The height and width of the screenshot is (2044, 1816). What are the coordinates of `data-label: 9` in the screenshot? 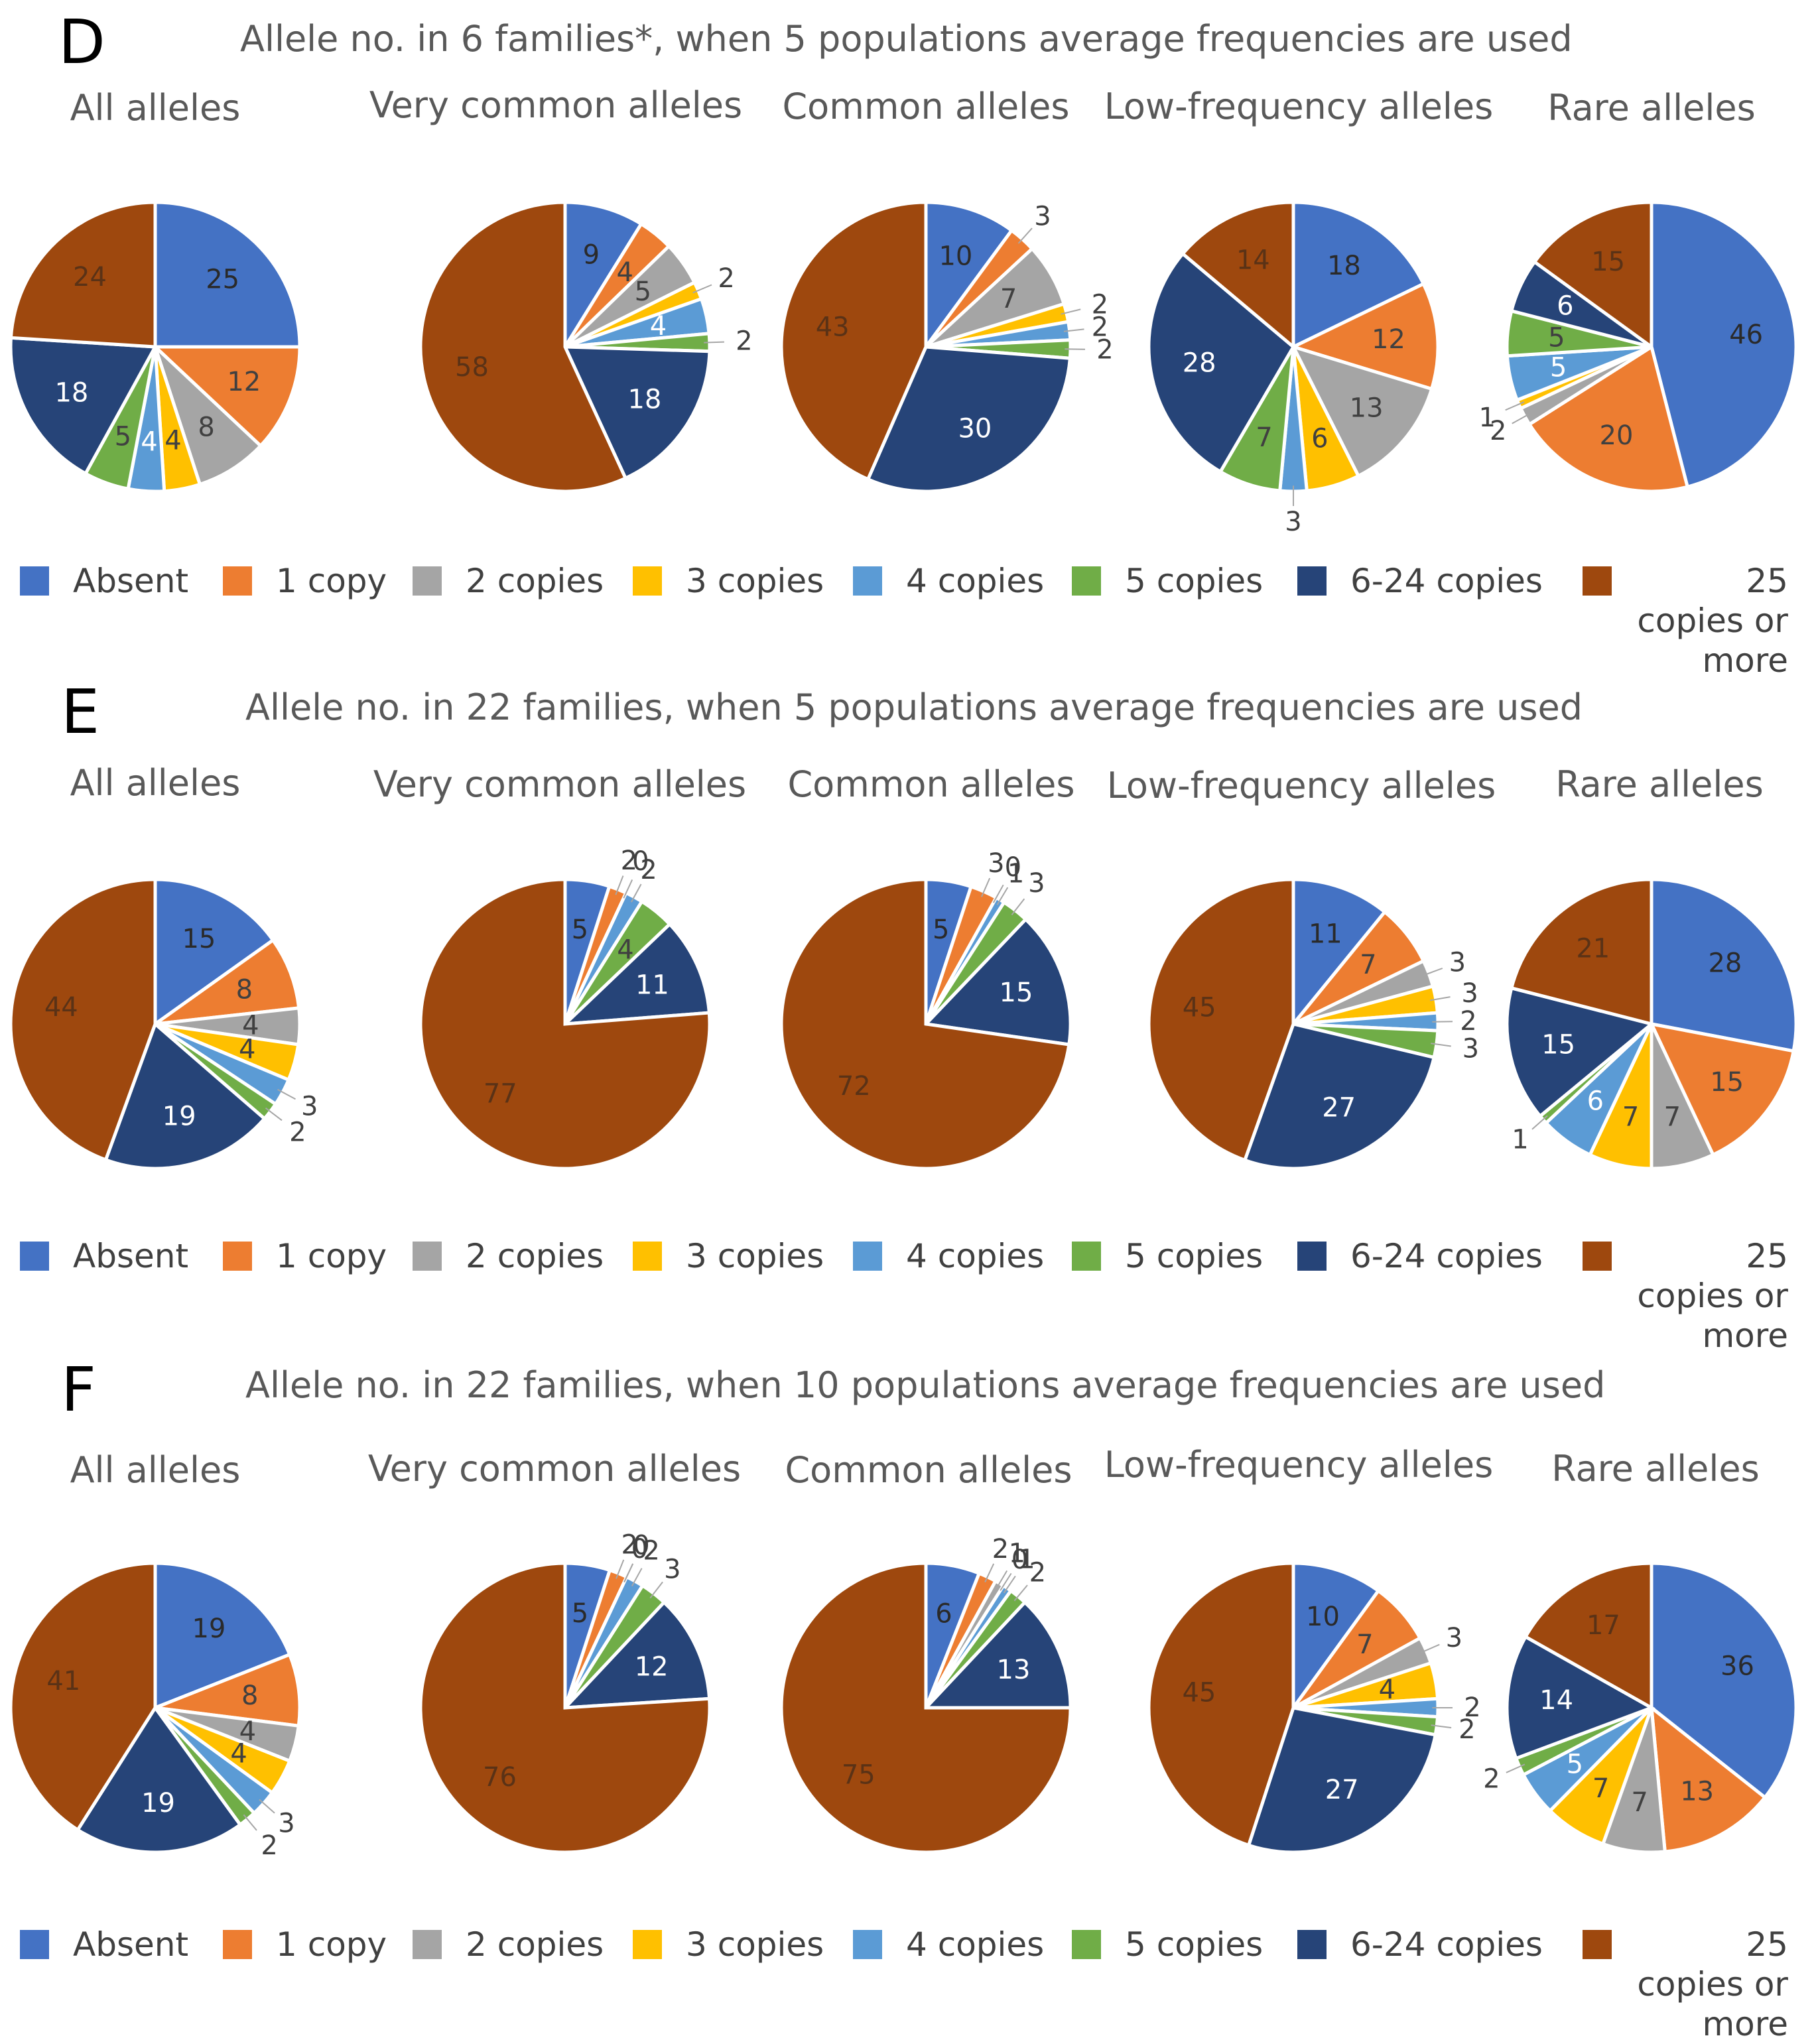 It's located at (591, 255).